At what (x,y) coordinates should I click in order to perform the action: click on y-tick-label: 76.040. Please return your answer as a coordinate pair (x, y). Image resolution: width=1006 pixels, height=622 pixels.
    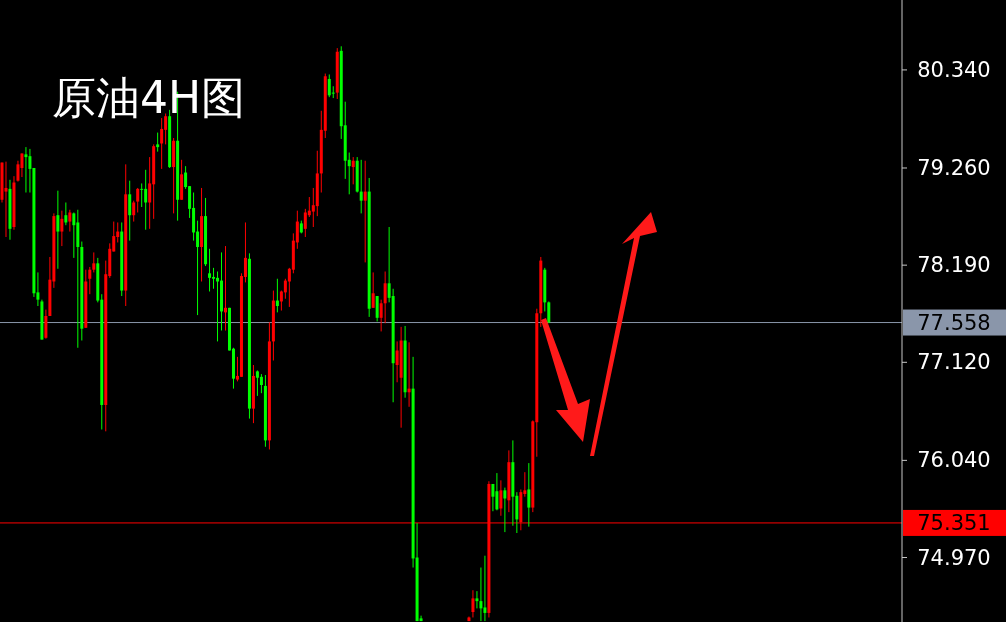
    Looking at the image, I should click on (954, 460).